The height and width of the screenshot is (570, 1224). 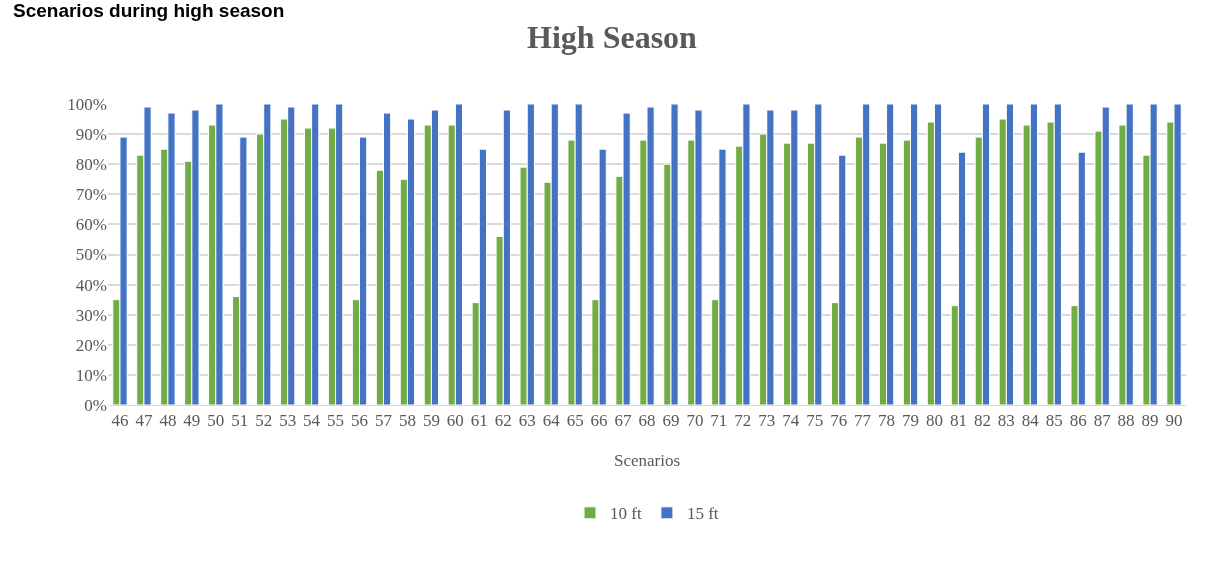 I want to click on x-tick-label: 62, so click(x=503, y=421).